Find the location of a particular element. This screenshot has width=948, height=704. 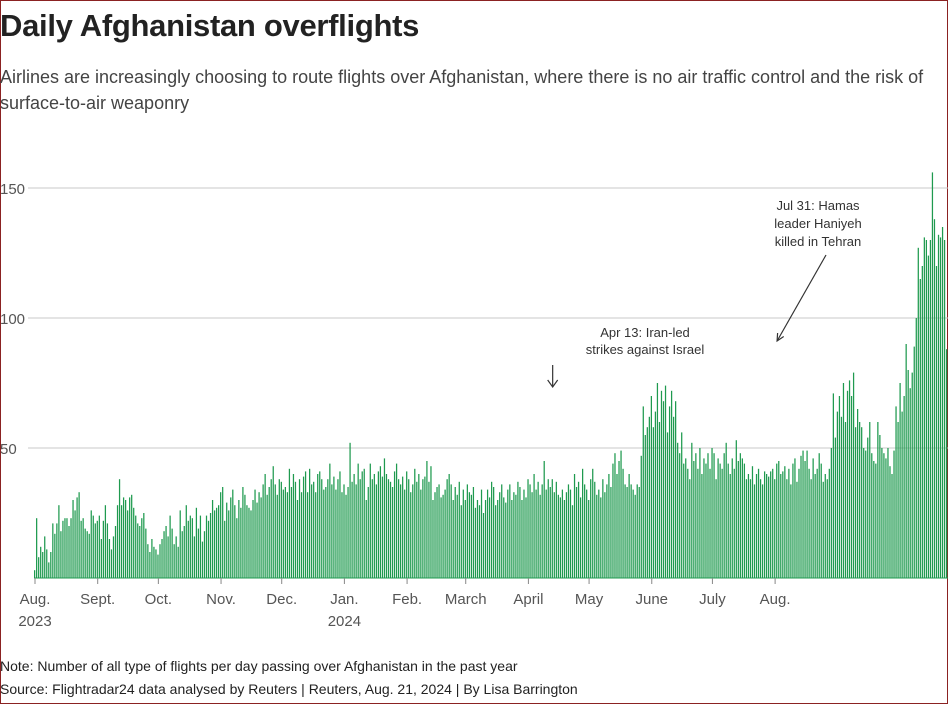

x-tick-label: July is located at coordinates (712, 599).